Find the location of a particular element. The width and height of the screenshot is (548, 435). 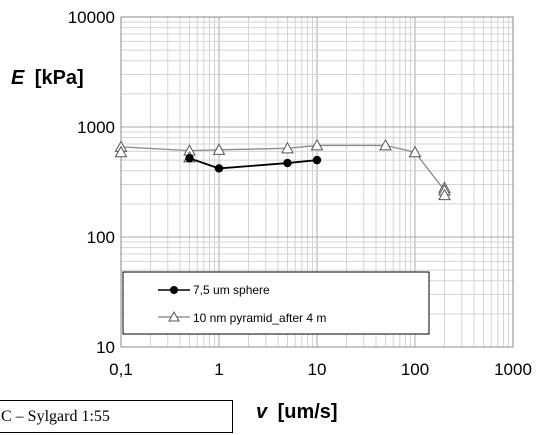

x-axis-ticks: 0,1 1 10 100 1000 is located at coordinates (320, 369).